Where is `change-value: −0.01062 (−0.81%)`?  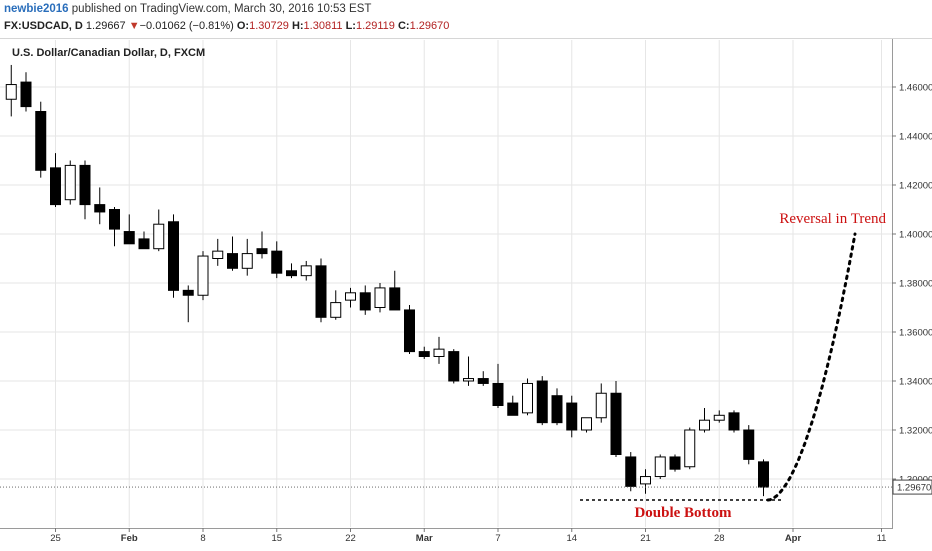 change-value: −0.01062 (−0.81%) is located at coordinates (186, 26).